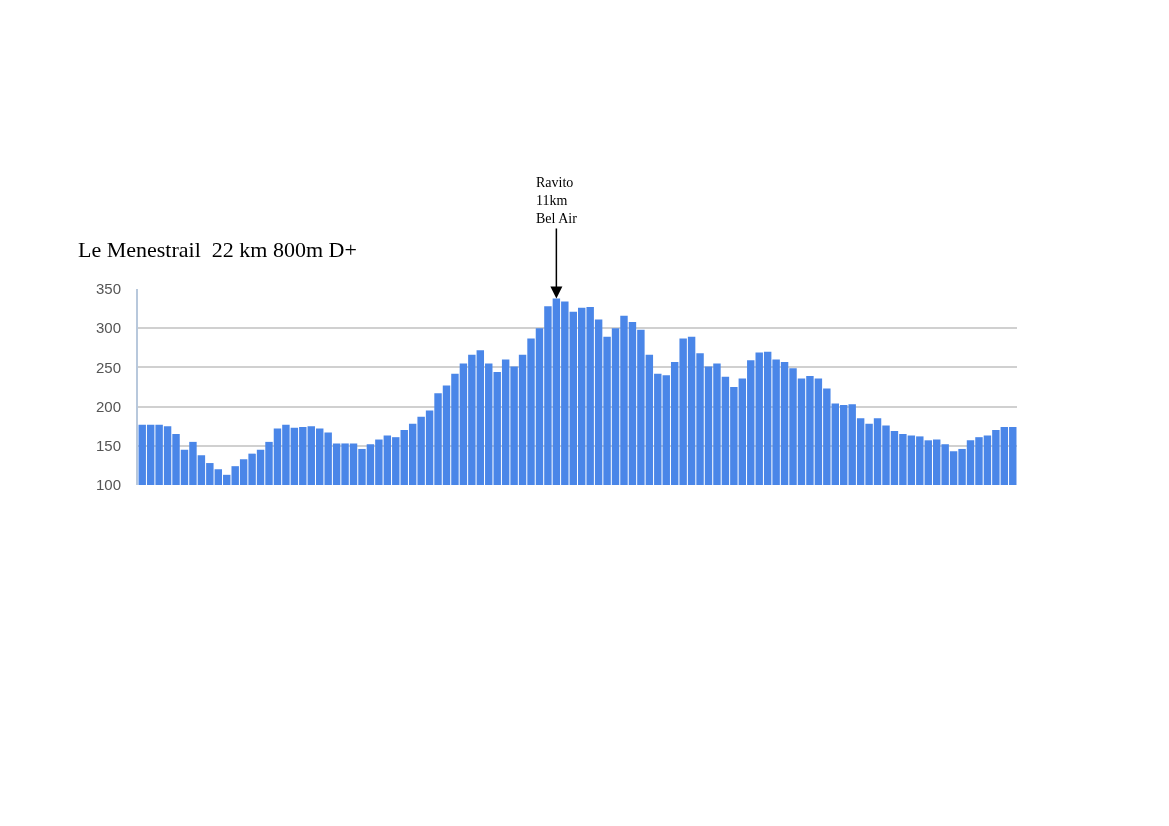 This screenshot has width=1169, height=826. I want to click on y-tick-label: 200, so click(108, 406).